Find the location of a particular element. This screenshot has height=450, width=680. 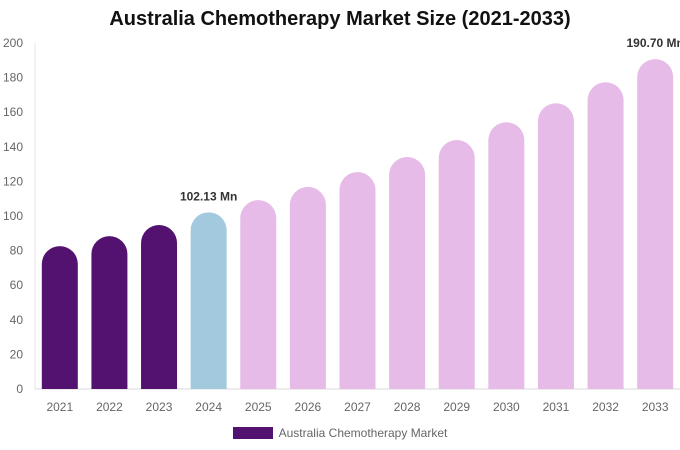

legend: Australia Chemotherapy Market is located at coordinates (340, 433).